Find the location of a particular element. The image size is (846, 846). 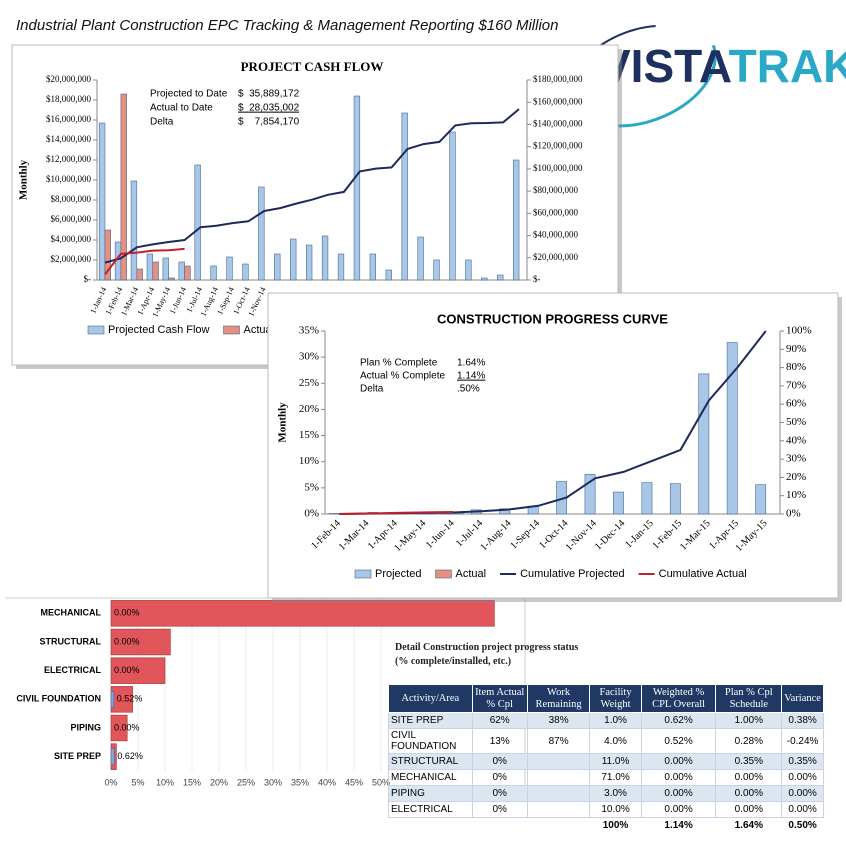

header-cell: Work Remaining is located at coordinates (558, 698).